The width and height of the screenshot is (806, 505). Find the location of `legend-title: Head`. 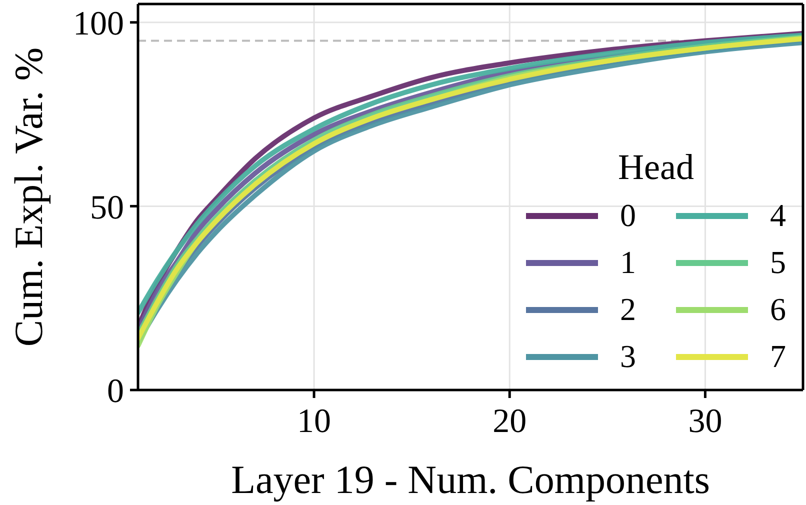

legend-title: Head is located at coordinates (656, 167).